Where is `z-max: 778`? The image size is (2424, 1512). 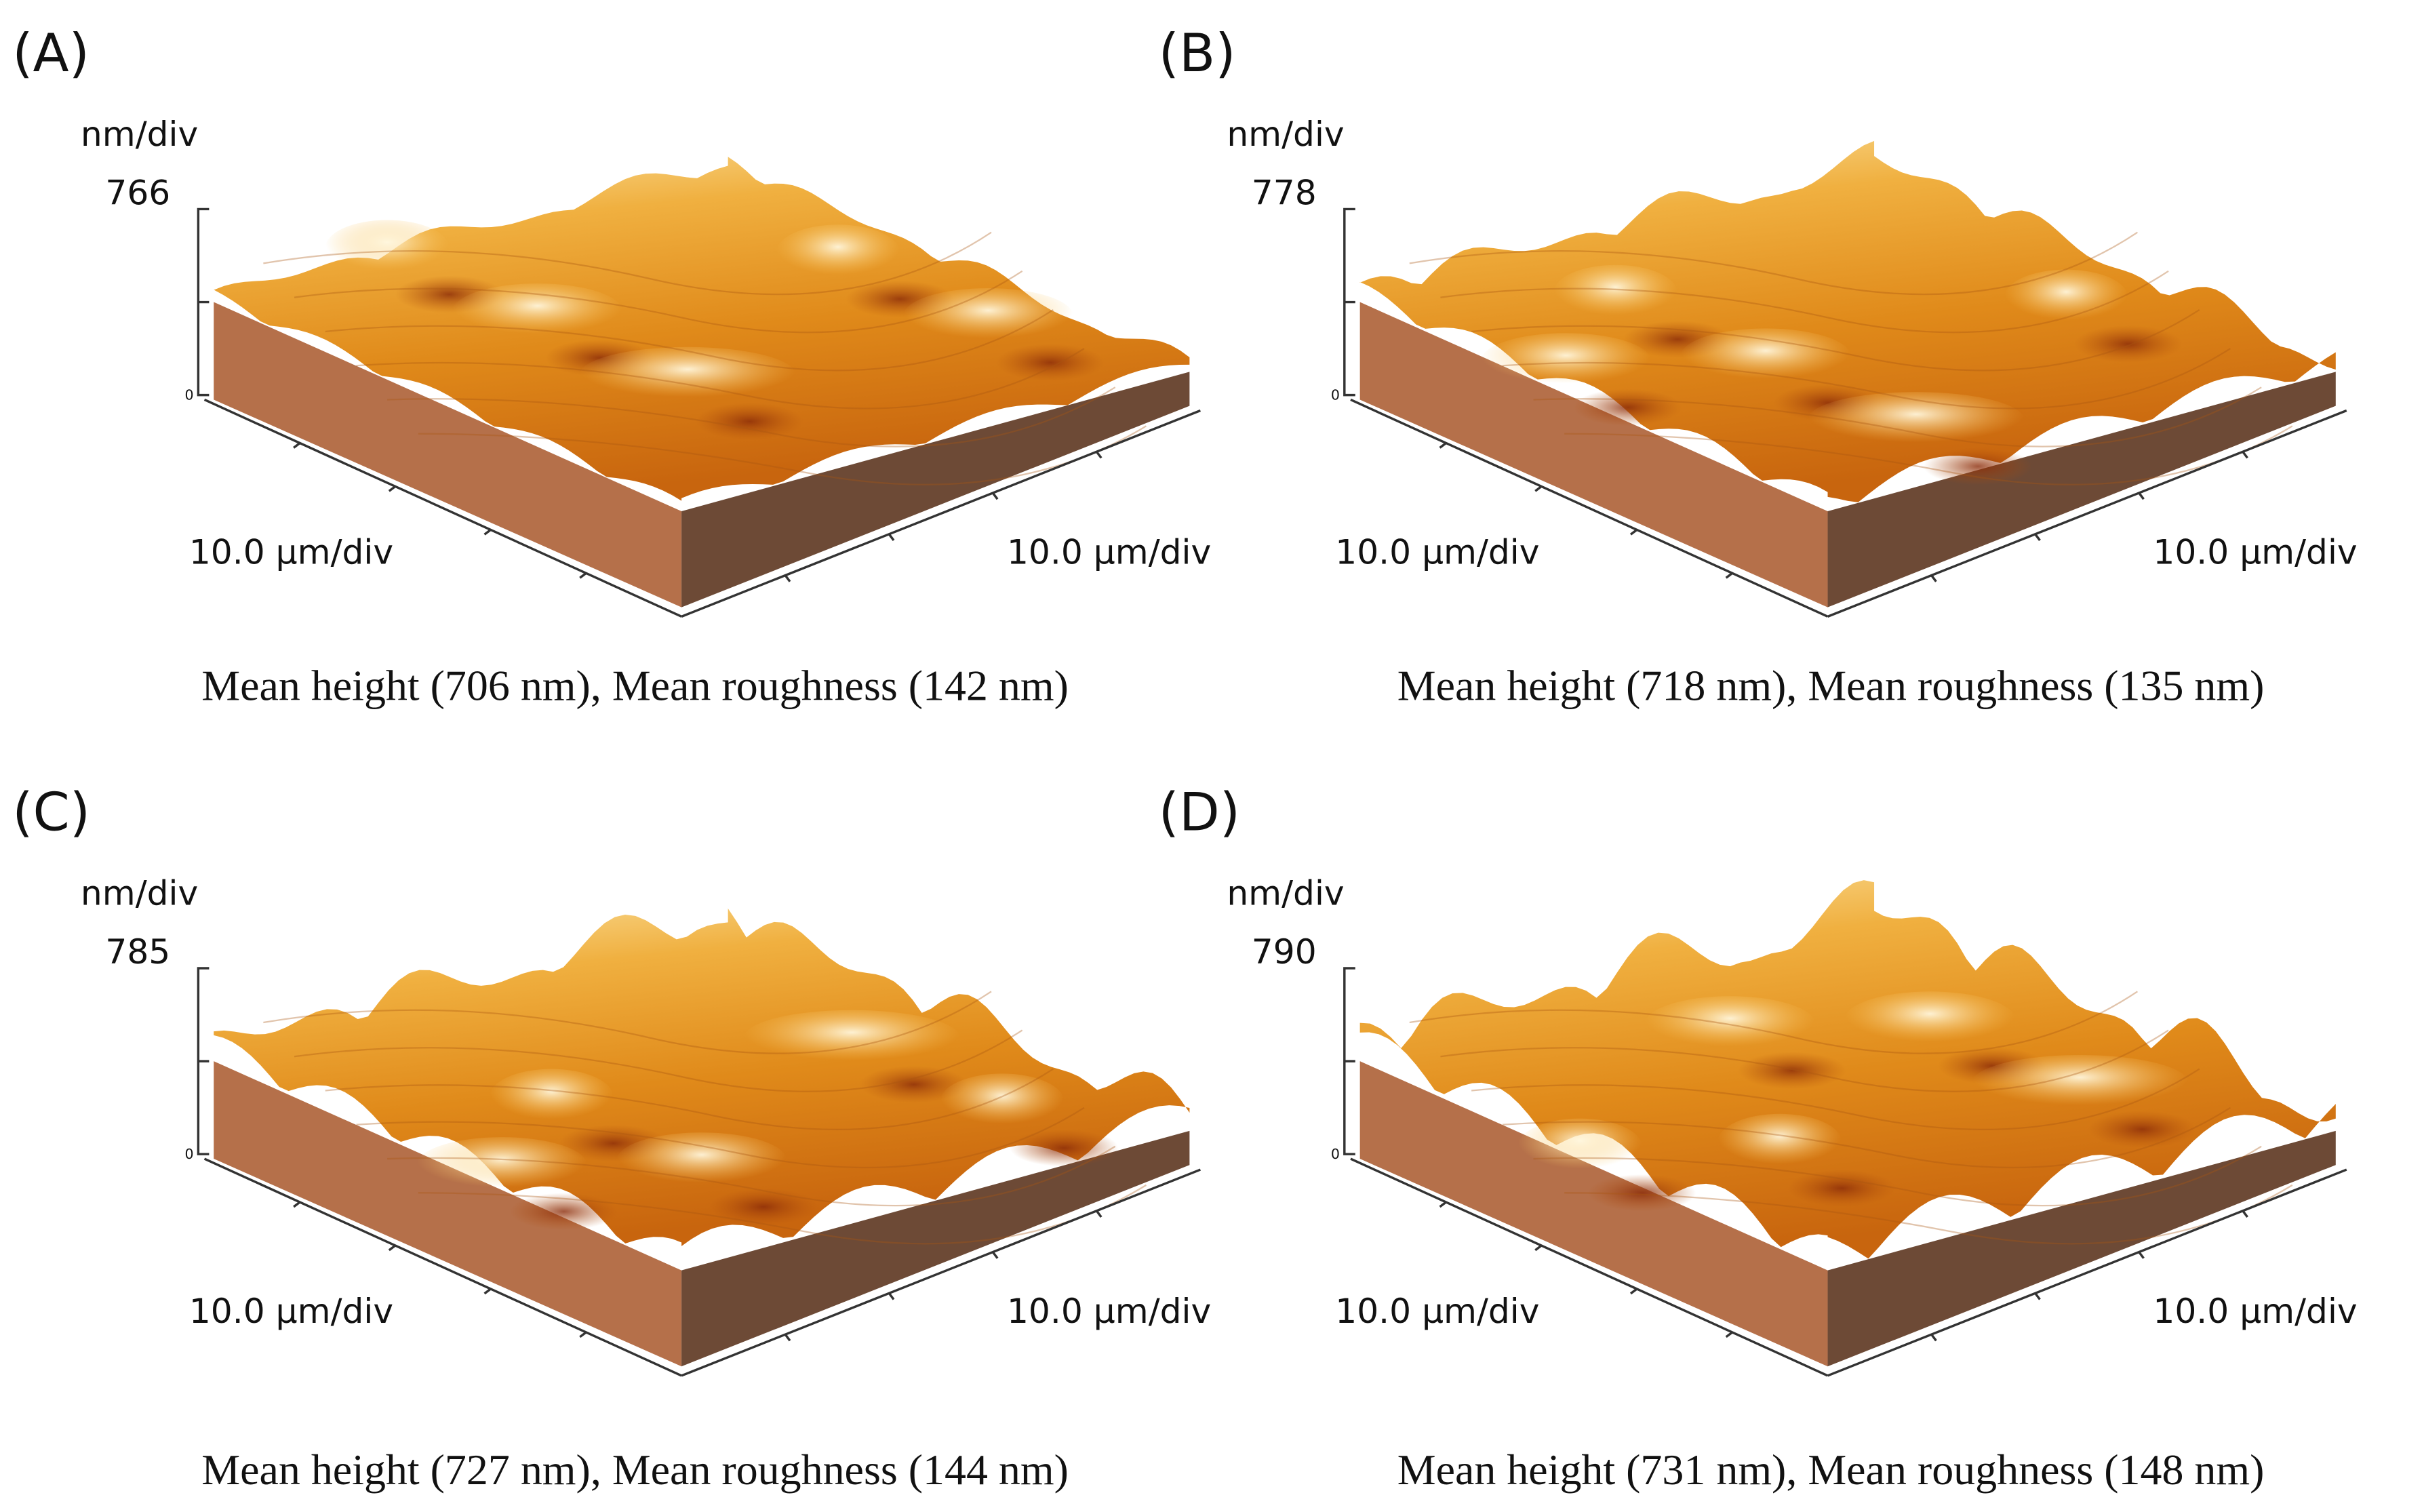 z-max: 778 is located at coordinates (1284, 193).